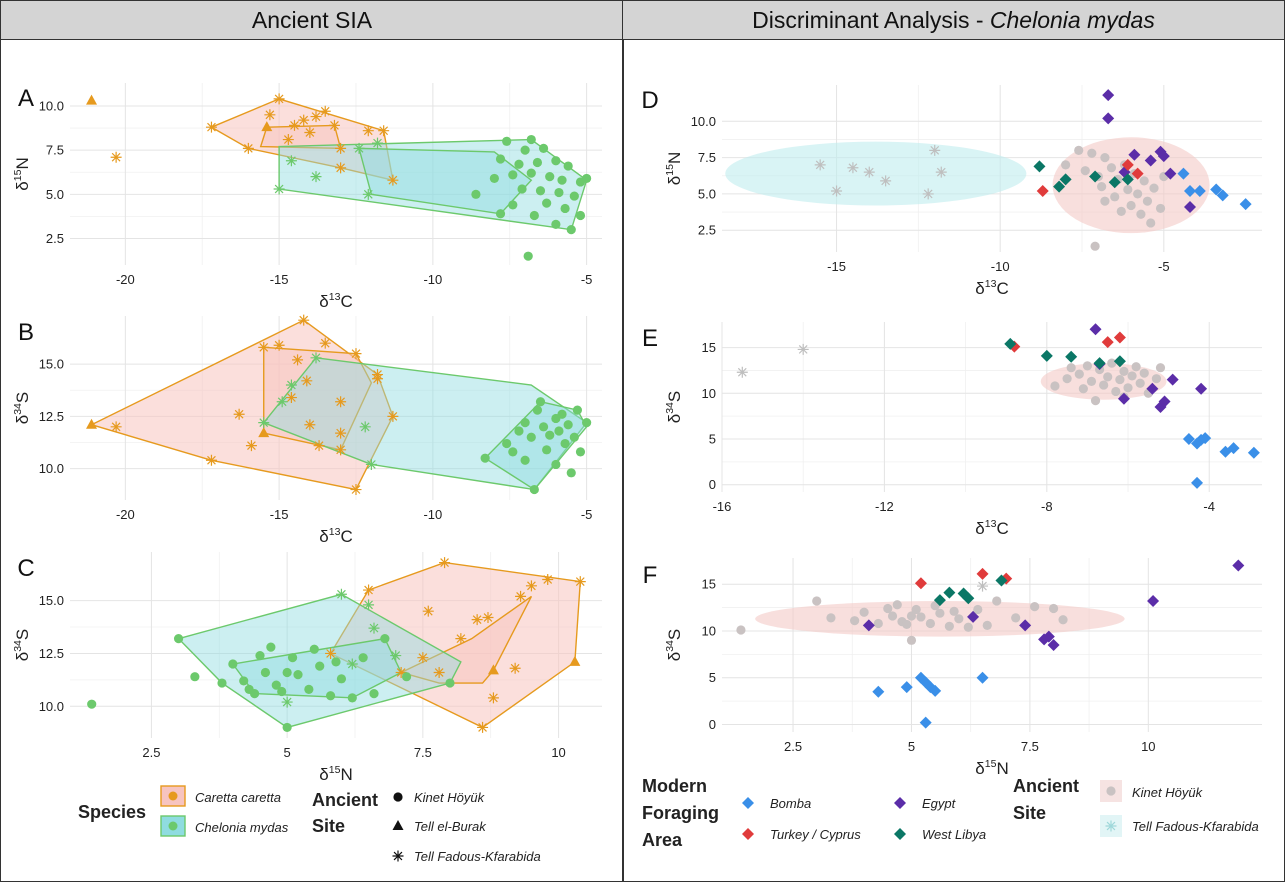 The height and width of the screenshot is (882, 1285). What do you see at coordinates (649, 100) in the screenshot?
I see `panel-letter-D: D` at bounding box center [649, 100].